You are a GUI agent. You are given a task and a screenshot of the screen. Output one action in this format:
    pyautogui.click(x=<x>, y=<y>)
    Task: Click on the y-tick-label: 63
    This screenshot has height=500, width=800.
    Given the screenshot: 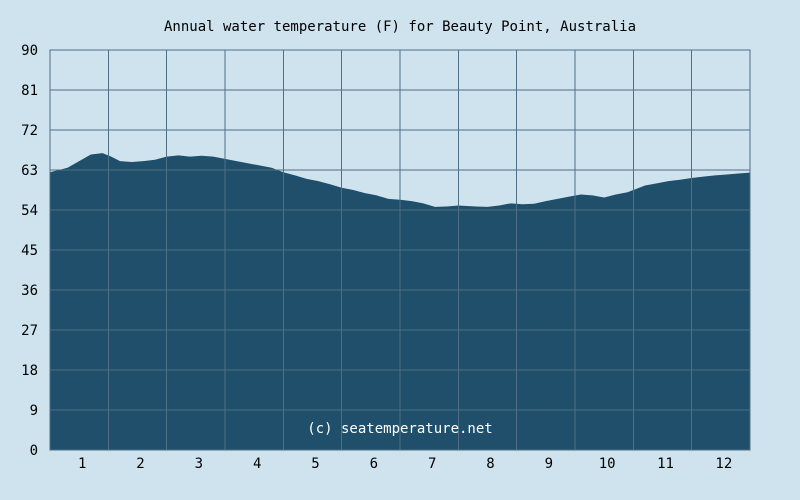 What is the action you would take?
    pyautogui.click(x=29, y=171)
    